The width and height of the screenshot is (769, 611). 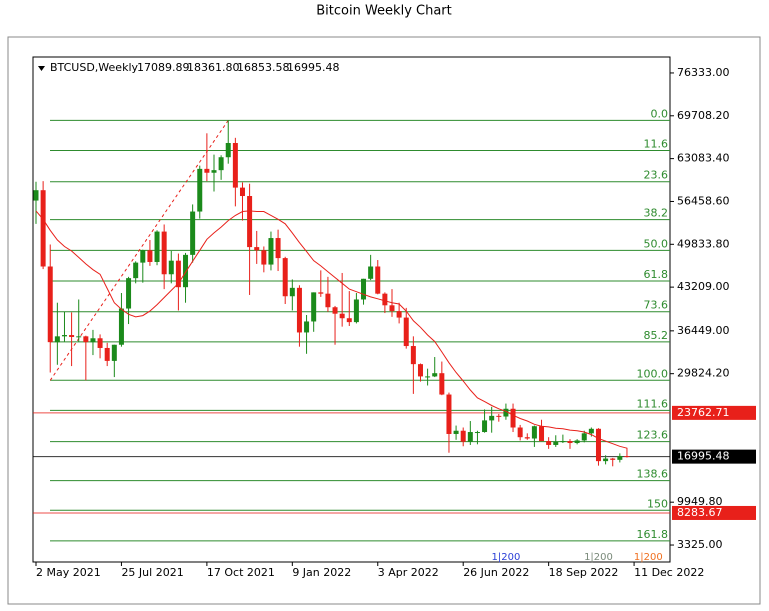 I want to click on fib-label: 138.6, so click(x=653, y=474).